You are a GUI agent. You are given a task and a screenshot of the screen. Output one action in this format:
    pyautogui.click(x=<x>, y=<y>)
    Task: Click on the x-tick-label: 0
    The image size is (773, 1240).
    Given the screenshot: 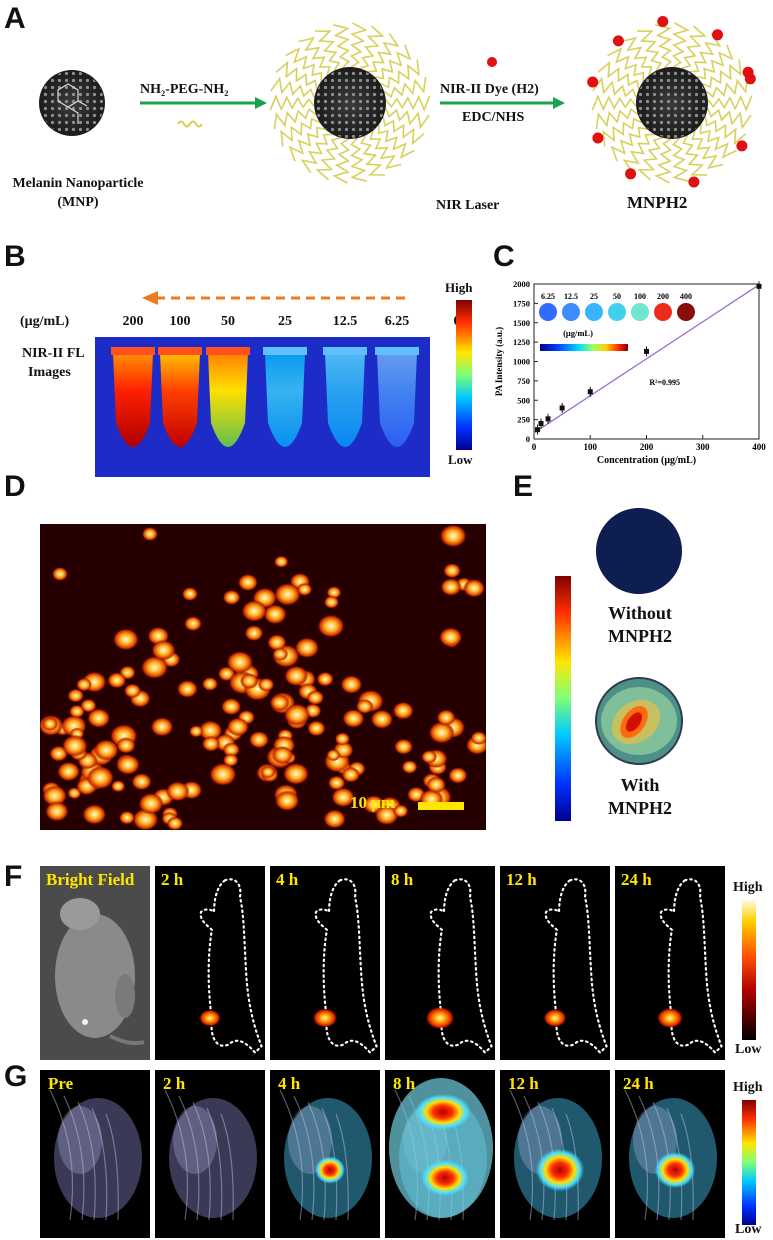 What is the action you would take?
    pyautogui.click(x=534, y=447)
    